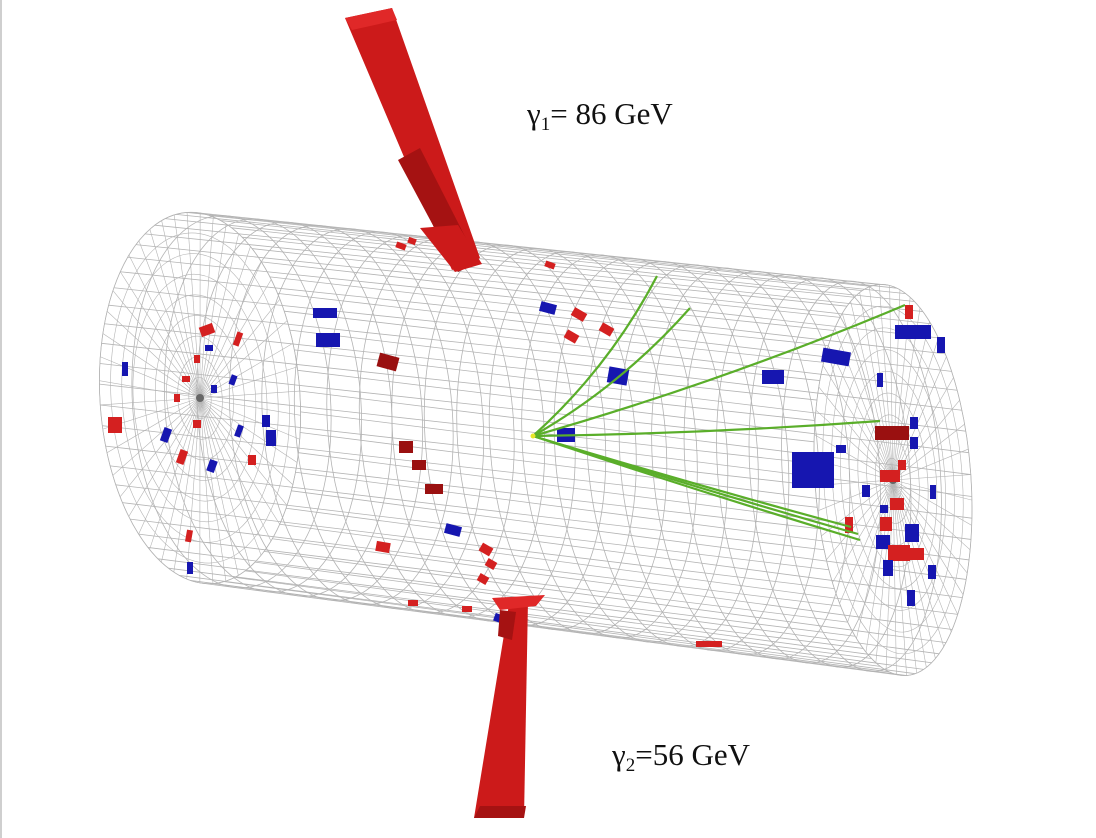  What do you see at coordinates (619, 754) in the screenshot?
I see `photon-2-symbol: γ` at bounding box center [619, 754].